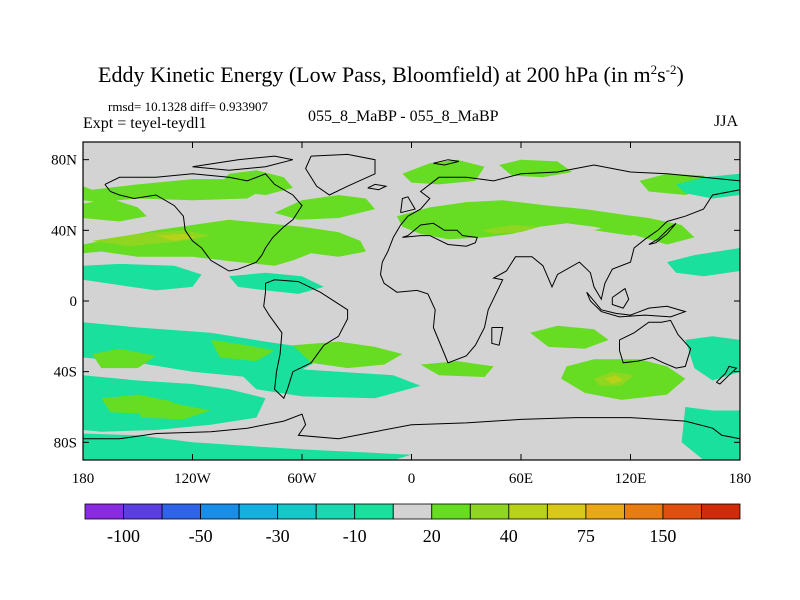  What do you see at coordinates (176, 237) in the screenshot?
I see `anomaly-north-pacific-jet-max` at bounding box center [176, 237].